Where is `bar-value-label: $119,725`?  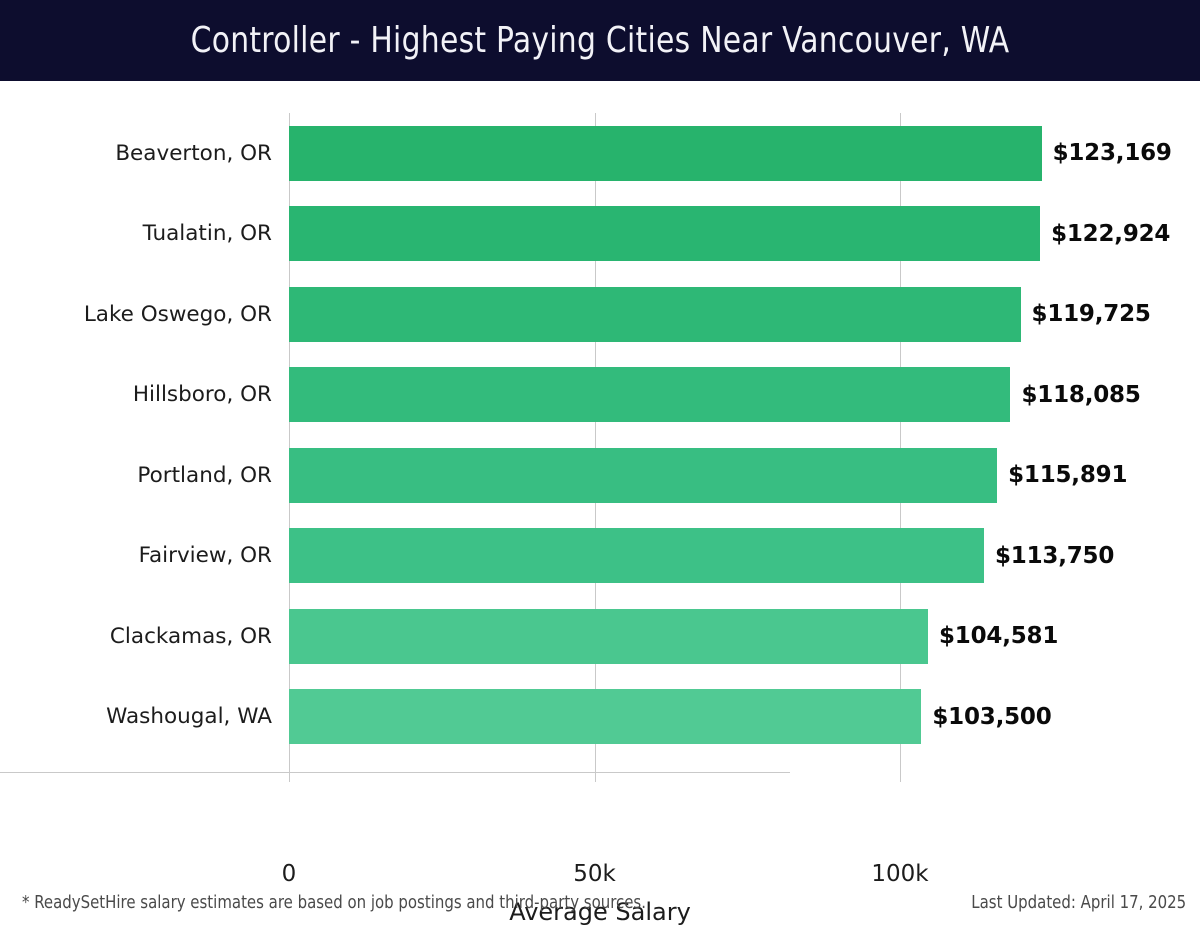
bar-value-label: $119,725 is located at coordinates (1091, 314).